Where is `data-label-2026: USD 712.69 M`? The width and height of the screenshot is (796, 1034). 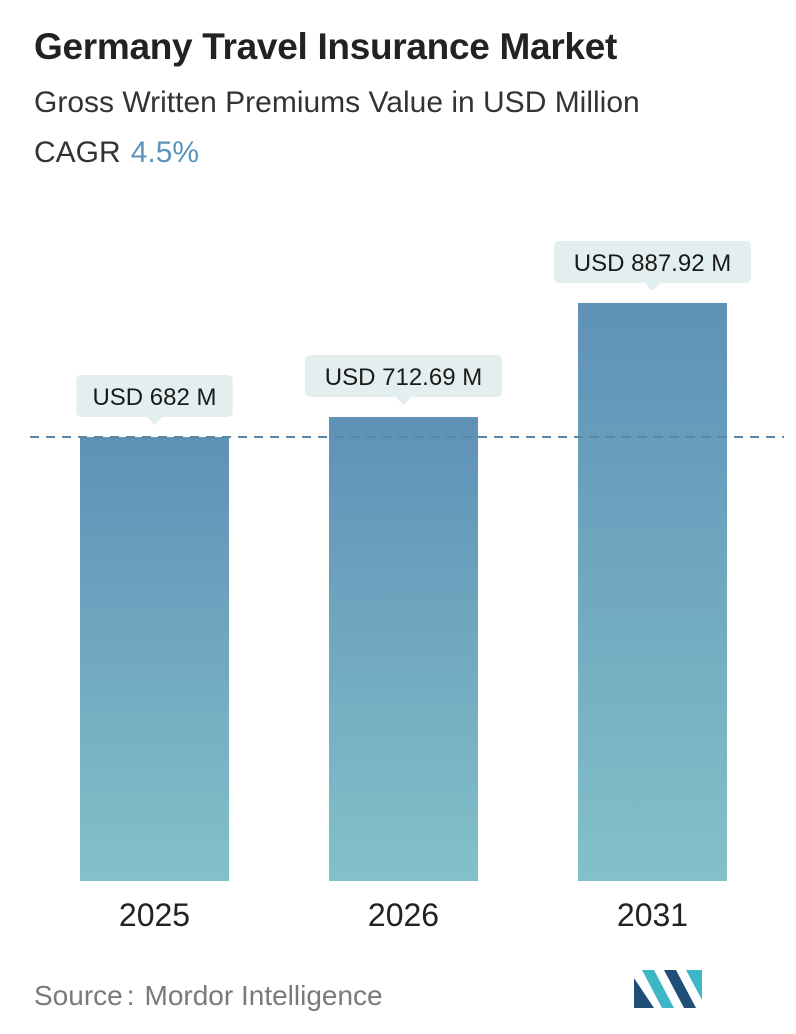
data-label-2026: USD 712.69 M is located at coordinates (403, 380).